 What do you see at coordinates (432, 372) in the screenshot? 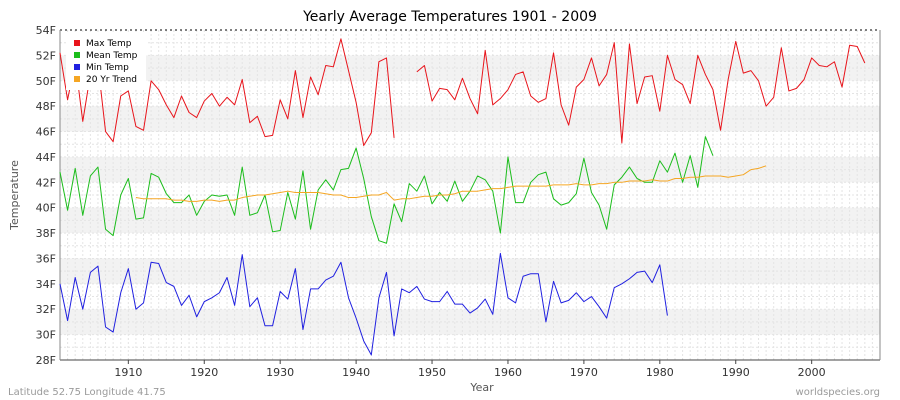
I see `x-tick-label: 1950` at bounding box center [432, 372].